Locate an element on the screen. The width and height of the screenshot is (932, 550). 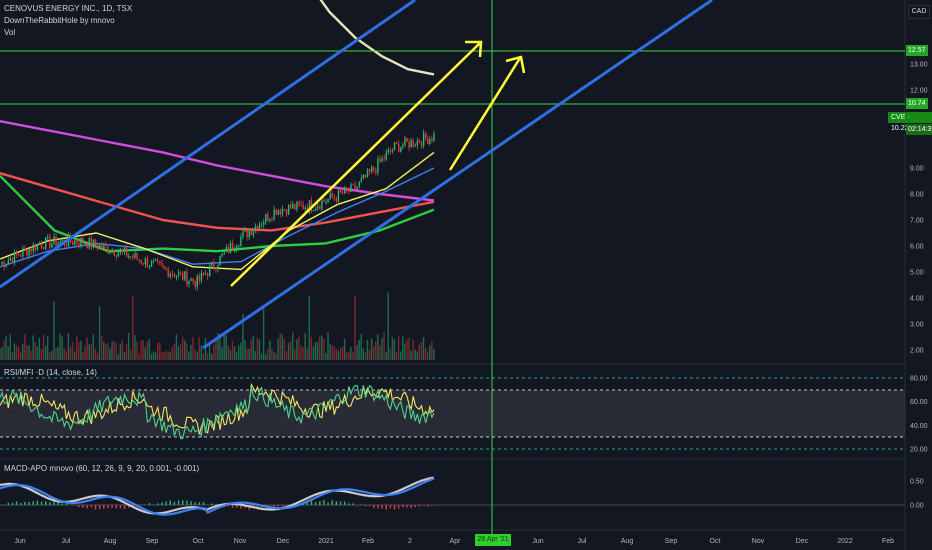
volume-label: Vol is located at coordinates (10, 32).